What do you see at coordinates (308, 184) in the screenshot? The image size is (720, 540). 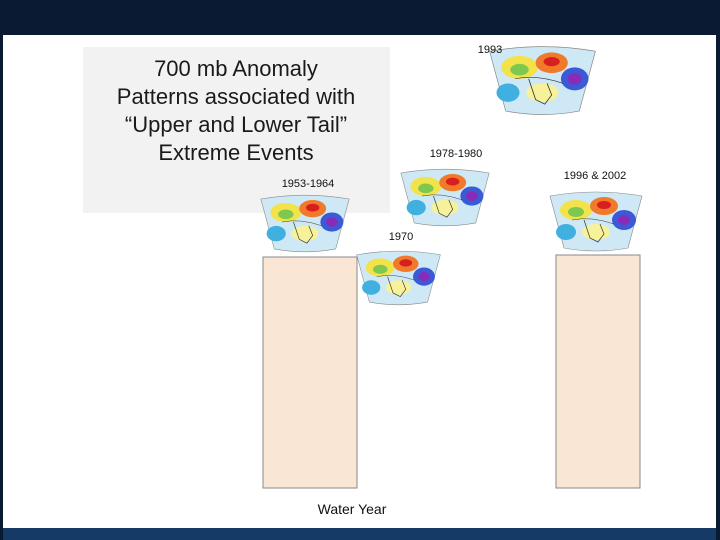 I see `map-label: 1953-1964` at bounding box center [308, 184].